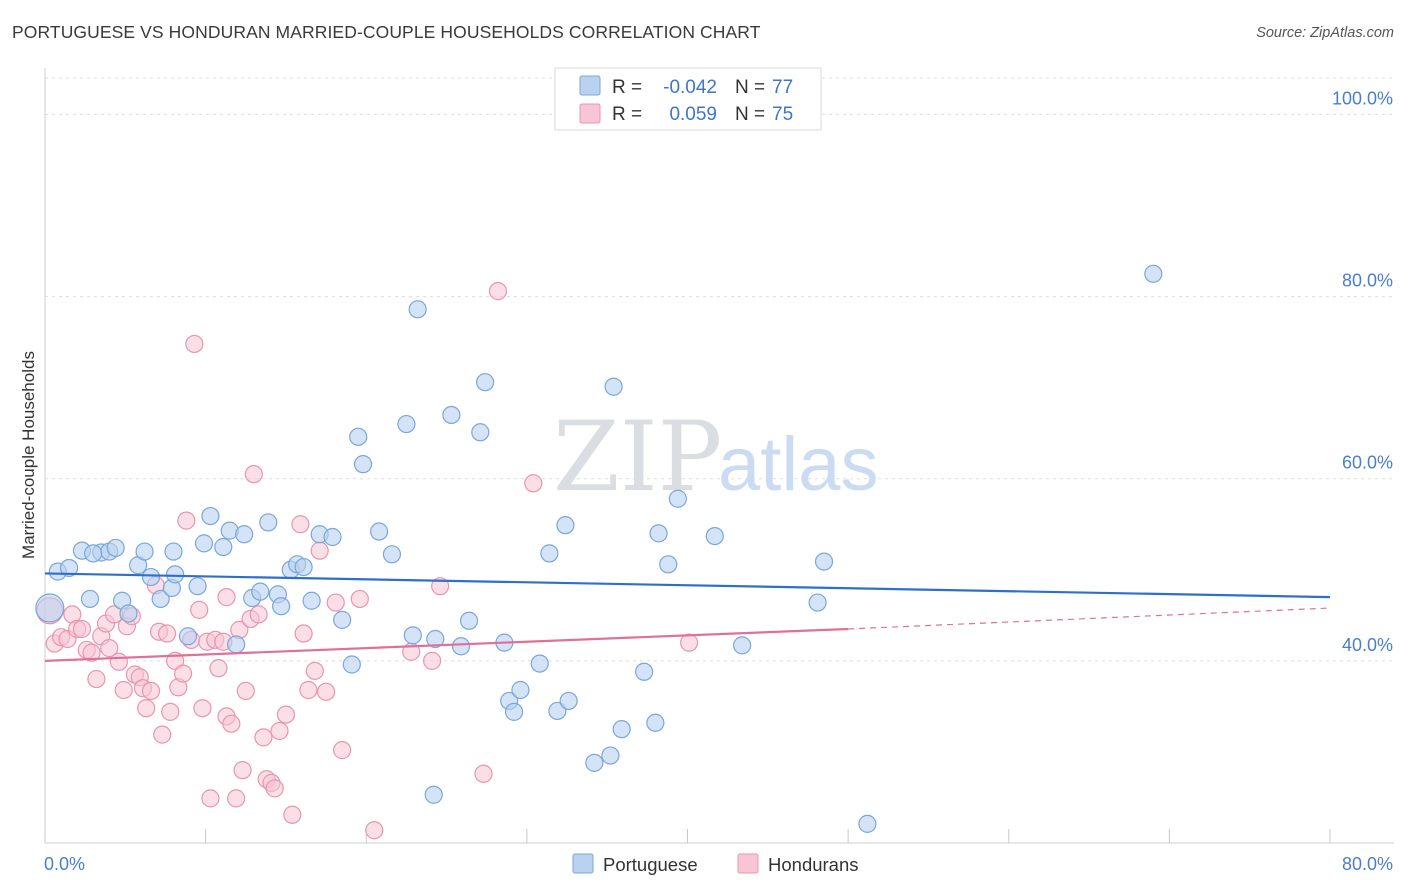 The width and height of the screenshot is (1406, 892). I want to click on source-label: Source: ZipAtlas.com, so click(1325, 33).